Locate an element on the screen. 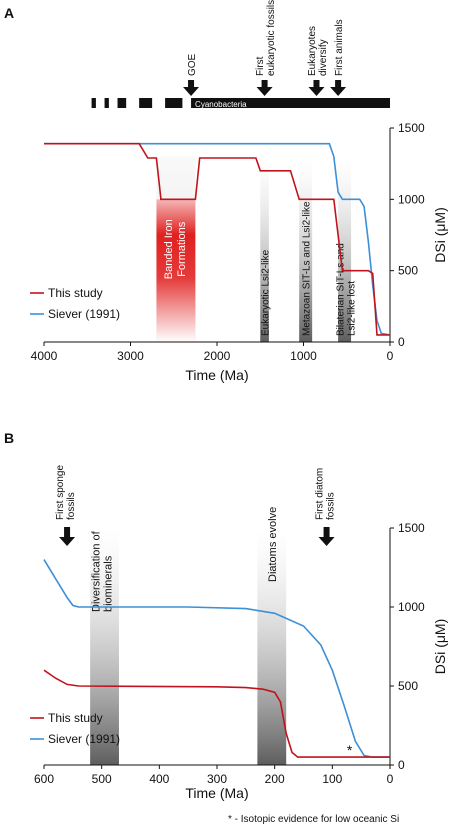 This screenshot has width=459, height=833. panel-label: A is located at coordinates (9, 13).